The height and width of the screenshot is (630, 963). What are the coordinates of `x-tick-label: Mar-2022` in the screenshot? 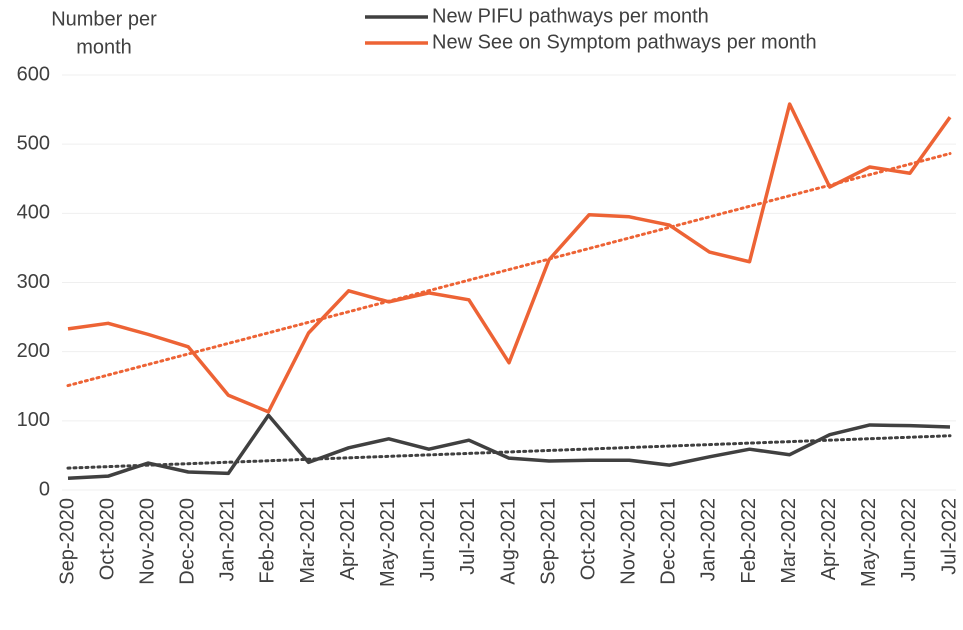 It's located at (789, 541).